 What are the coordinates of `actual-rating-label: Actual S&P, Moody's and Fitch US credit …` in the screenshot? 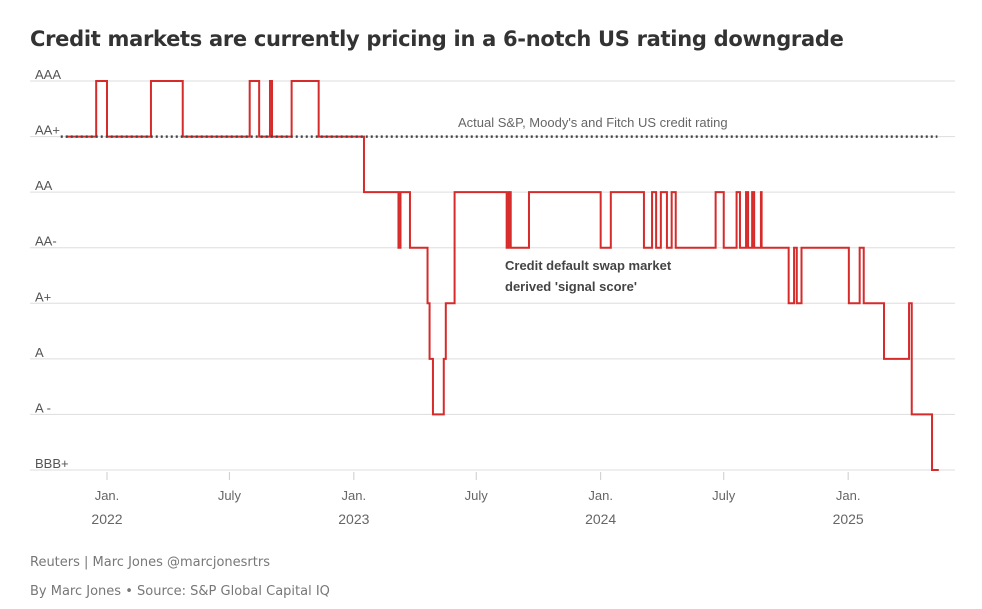 It's located at (593, 122).